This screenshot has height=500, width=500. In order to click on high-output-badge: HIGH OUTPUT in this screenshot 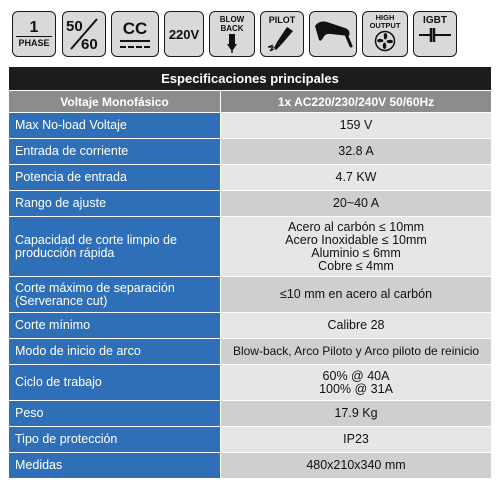, I will do `click(385, 34)`.